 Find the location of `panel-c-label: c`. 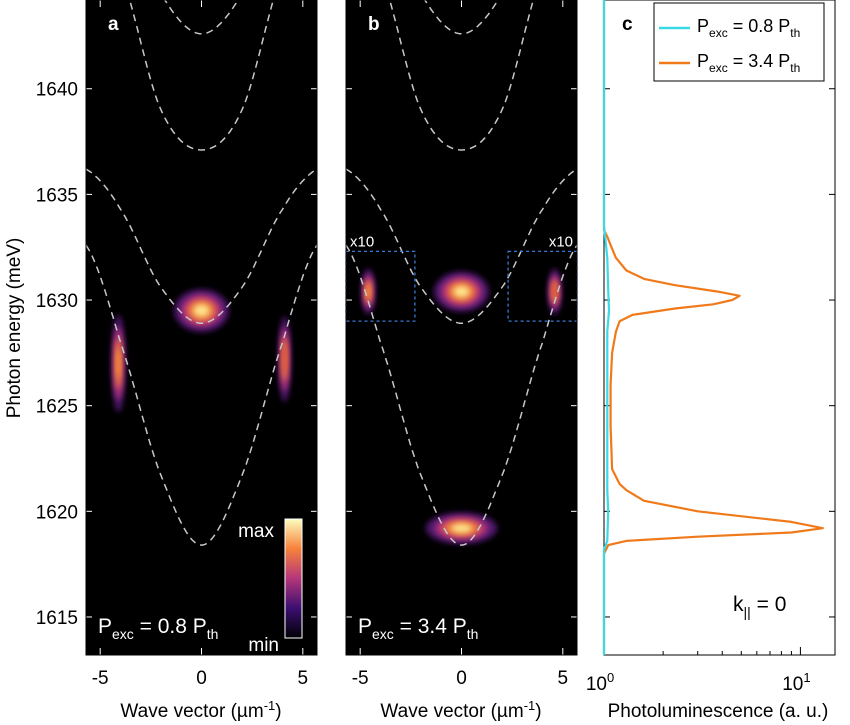

panel-c-label: c is located at coordinates (627, 24).